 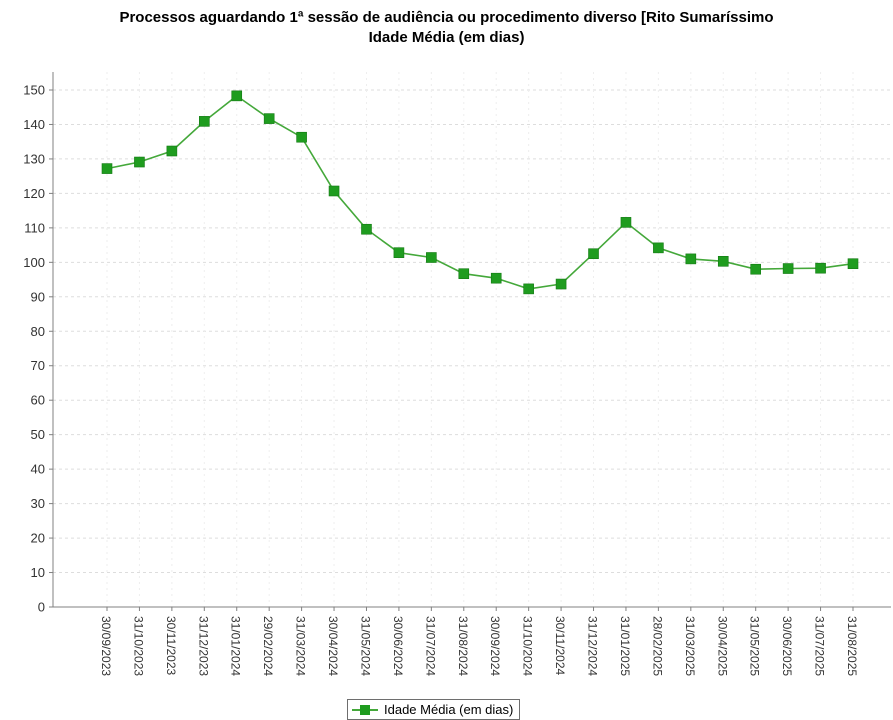 I want to click on x-tick-label: 30/04/2025, so click(x=722, y=646).